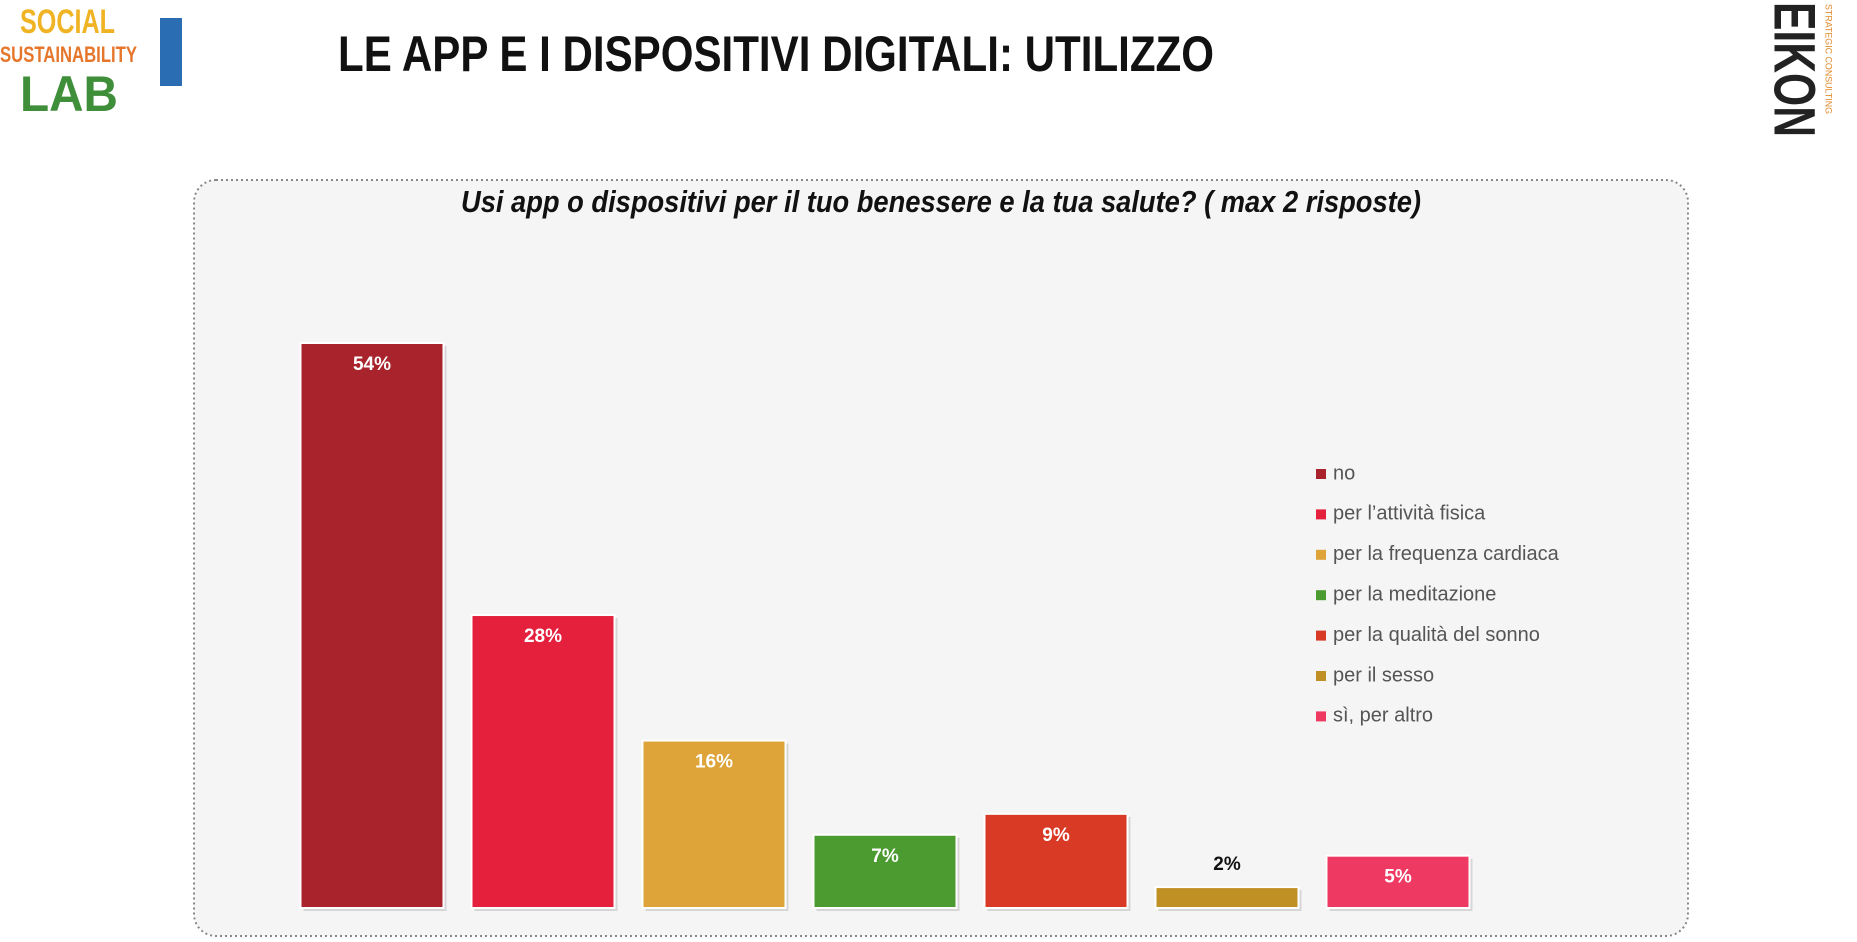 The width and height of the screenshot is (1857, 942). I want to click on legend-label: per il sesso, so click(1383, 675).